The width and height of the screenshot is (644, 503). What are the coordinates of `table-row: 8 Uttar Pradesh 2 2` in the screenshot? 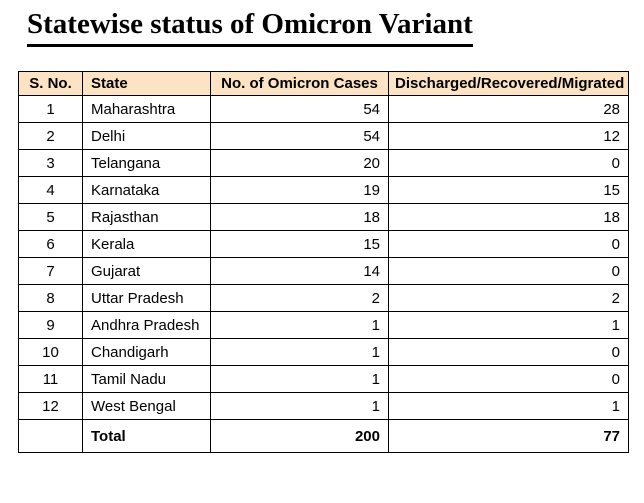 It's located at (323, 298).